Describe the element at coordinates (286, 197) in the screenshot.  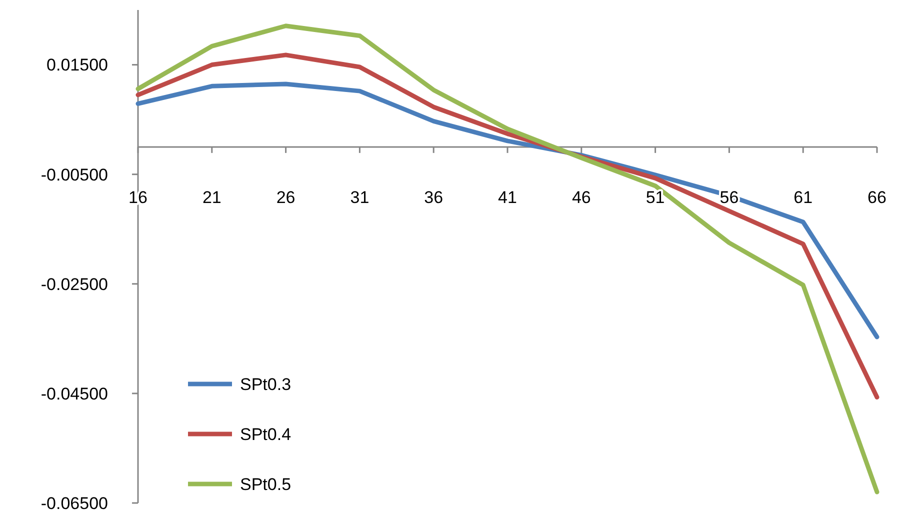
I see `x-tick-label: 26` at that location.